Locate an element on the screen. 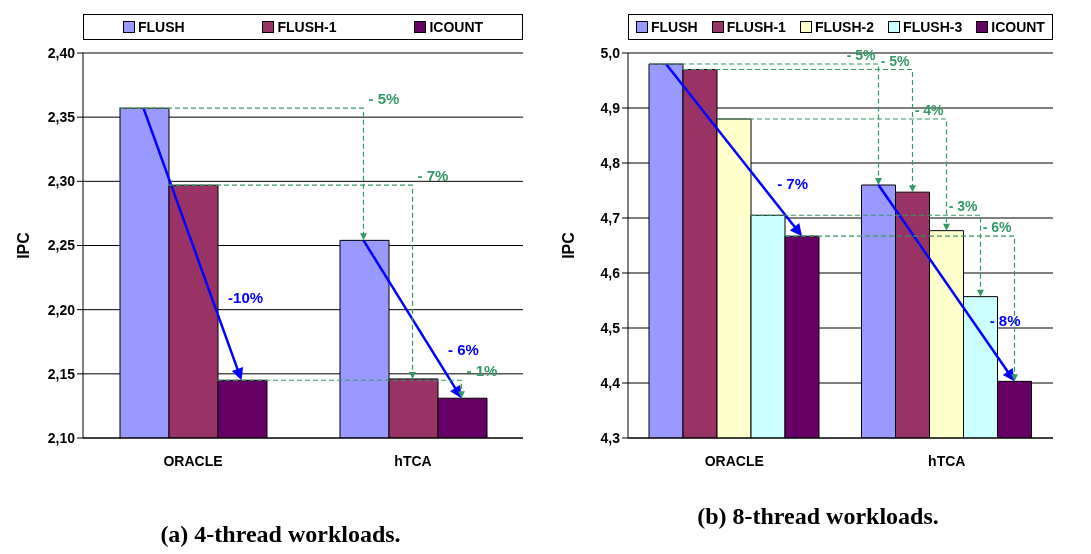  legend-label: FLUSH-3 is located at coordinates (933, 27).